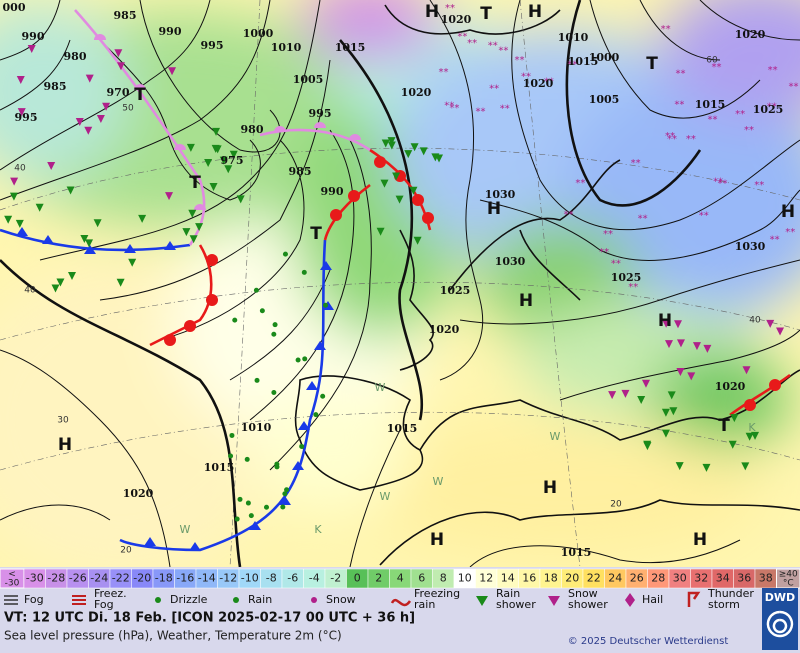  I want to click on pressure-label: 1015, so click(710, 104).